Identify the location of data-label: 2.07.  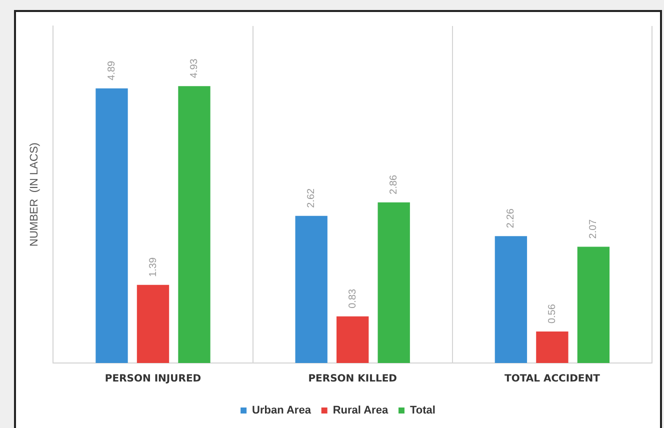
(594, 228).